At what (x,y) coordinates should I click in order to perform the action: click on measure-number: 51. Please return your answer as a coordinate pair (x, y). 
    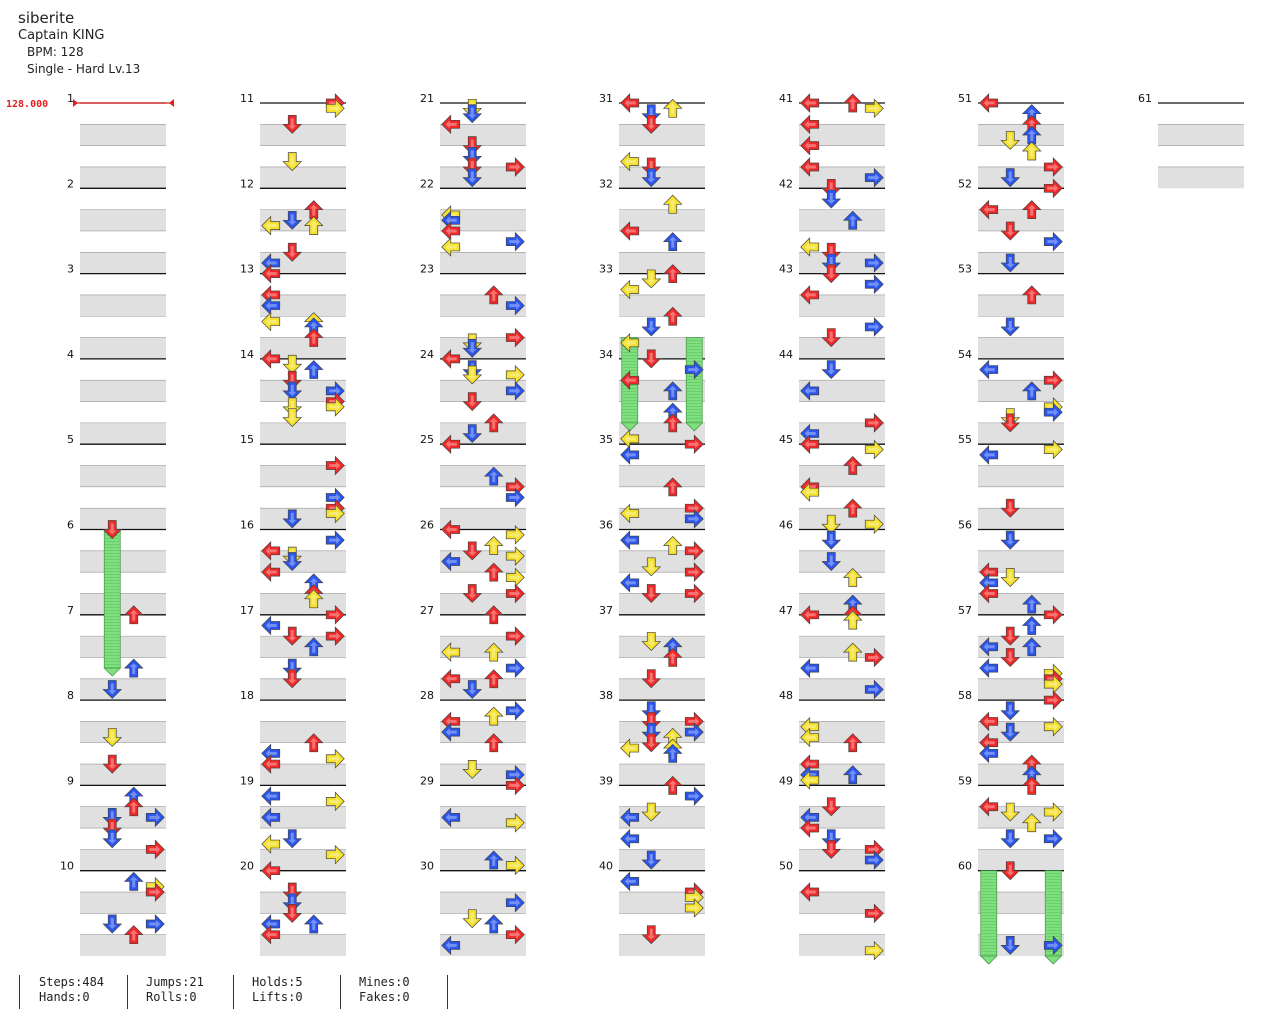
    Looking at the image, I should click on (965, 98).